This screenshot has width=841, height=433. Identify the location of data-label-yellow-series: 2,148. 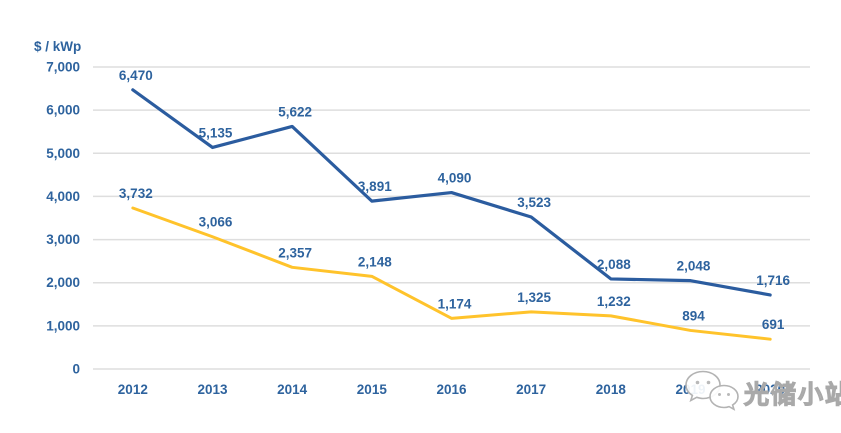
(375, 261).